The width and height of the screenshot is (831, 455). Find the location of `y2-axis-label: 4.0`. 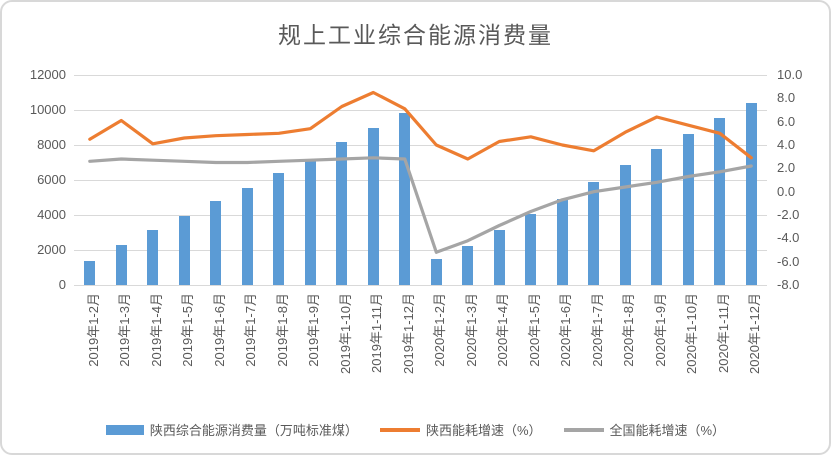

y2-axis-label: 4.0 is located at coordinates (786, 144).